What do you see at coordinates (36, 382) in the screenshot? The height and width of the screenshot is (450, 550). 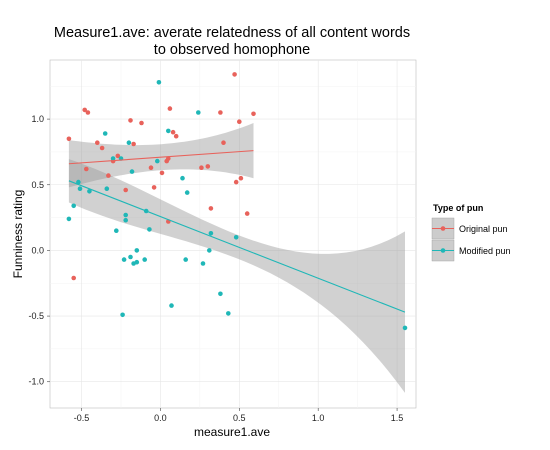 I see `y-tick-label: -1.0` at bounding box center [36, 382].